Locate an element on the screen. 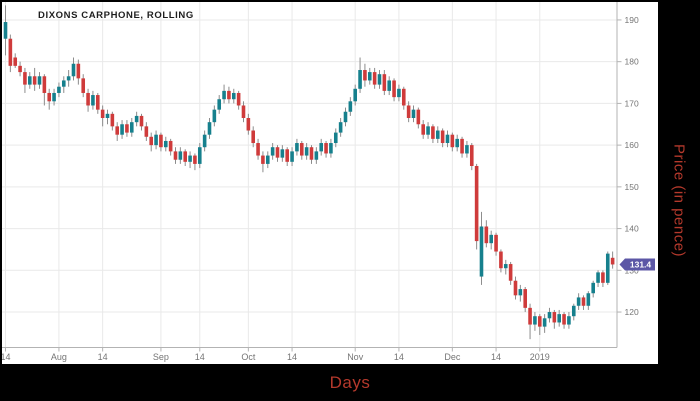  x-axis-title-band: Days is located at coordinates (350, 382).